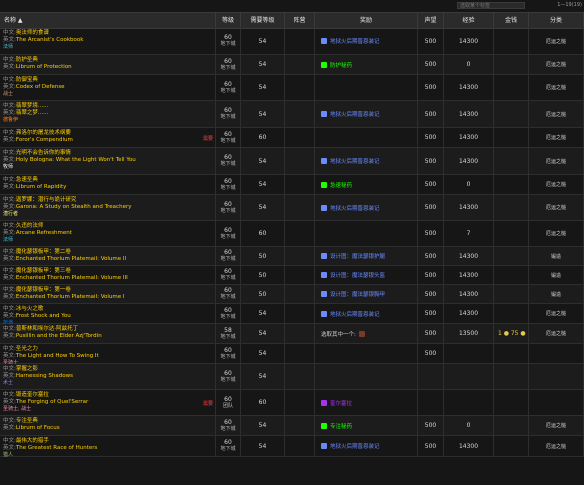  What do you see at coordinates (43, 290) in the screenshot?
I see `quest-name-chinese-link: 魔化瑟银板甲：第一卷` at bounding box center [43, 290].